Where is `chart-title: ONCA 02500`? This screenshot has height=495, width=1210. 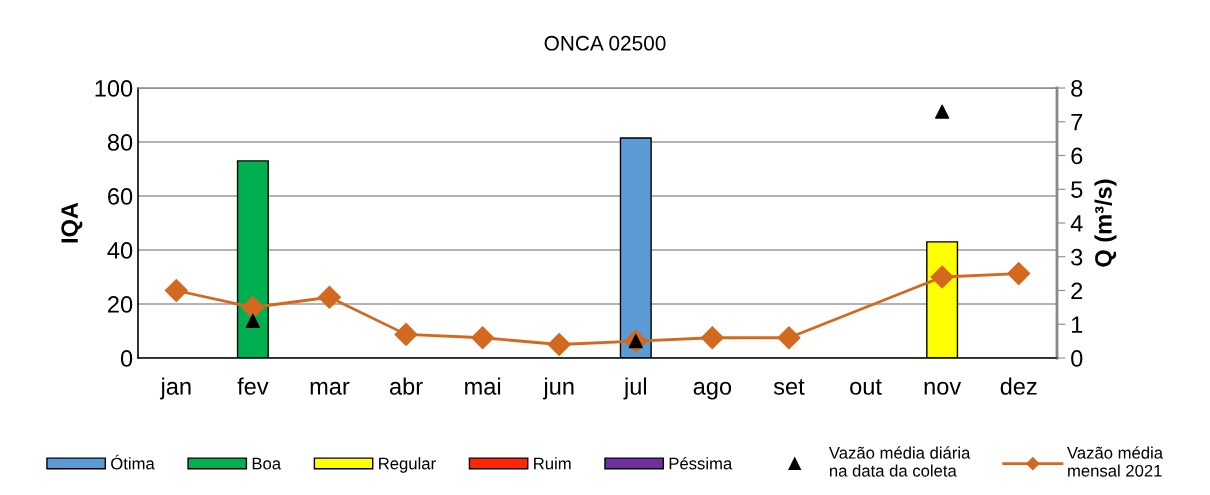
chart-title: ONCA 02500 is located at coordinates (605, 43).